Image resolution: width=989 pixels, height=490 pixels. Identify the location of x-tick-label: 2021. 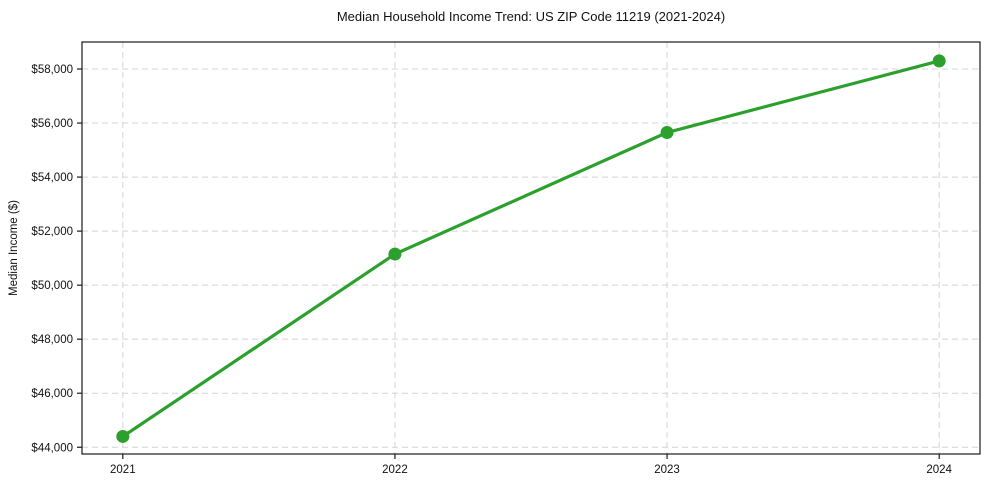
(123, 470).